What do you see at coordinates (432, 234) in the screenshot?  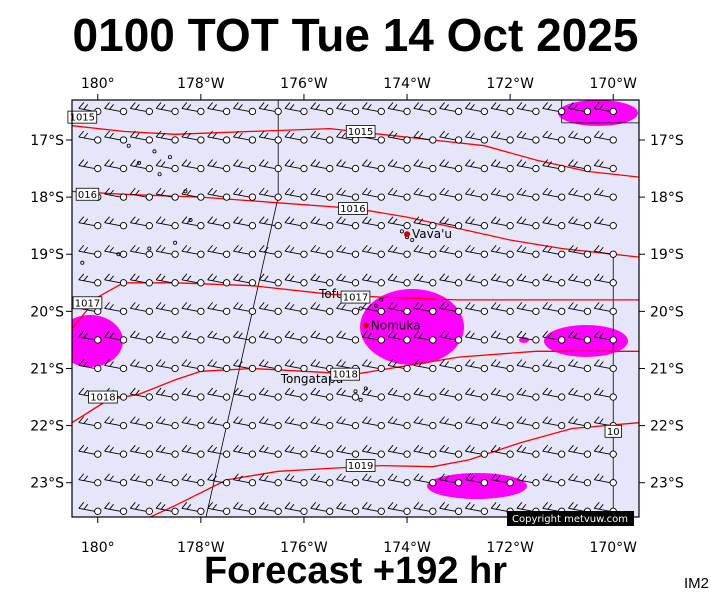 I see `place-label: Vava'u` at bounding box center [432, 234].